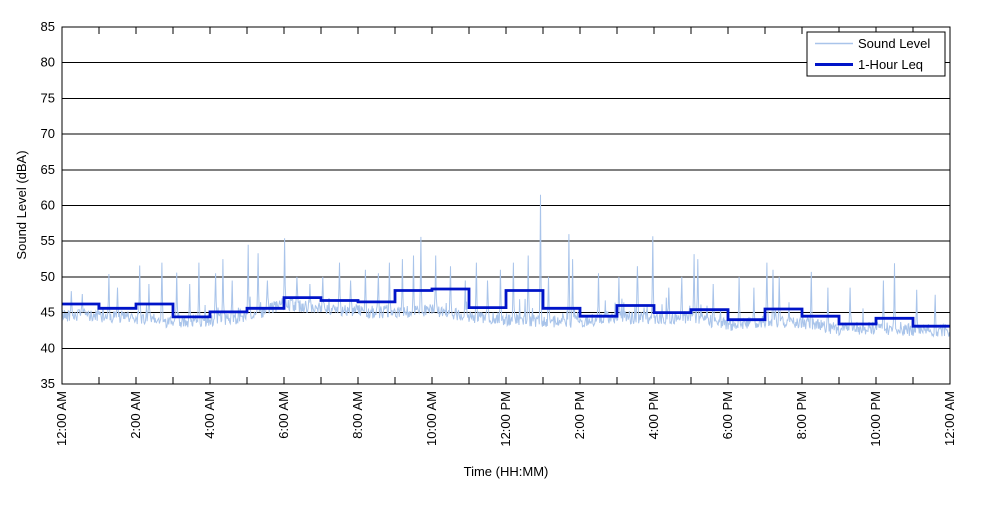 The image size is (1000, 505). What do you see at coordinates (48, 133) in the screenshot?
I see `y-tick-label: 70` at bounding box center [48, 133].